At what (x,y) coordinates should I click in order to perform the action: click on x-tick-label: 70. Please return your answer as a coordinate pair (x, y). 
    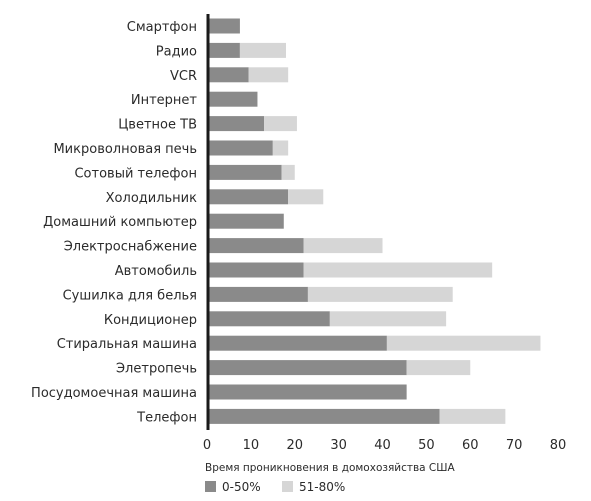
    Looking at the image, I should click on (514, 445).